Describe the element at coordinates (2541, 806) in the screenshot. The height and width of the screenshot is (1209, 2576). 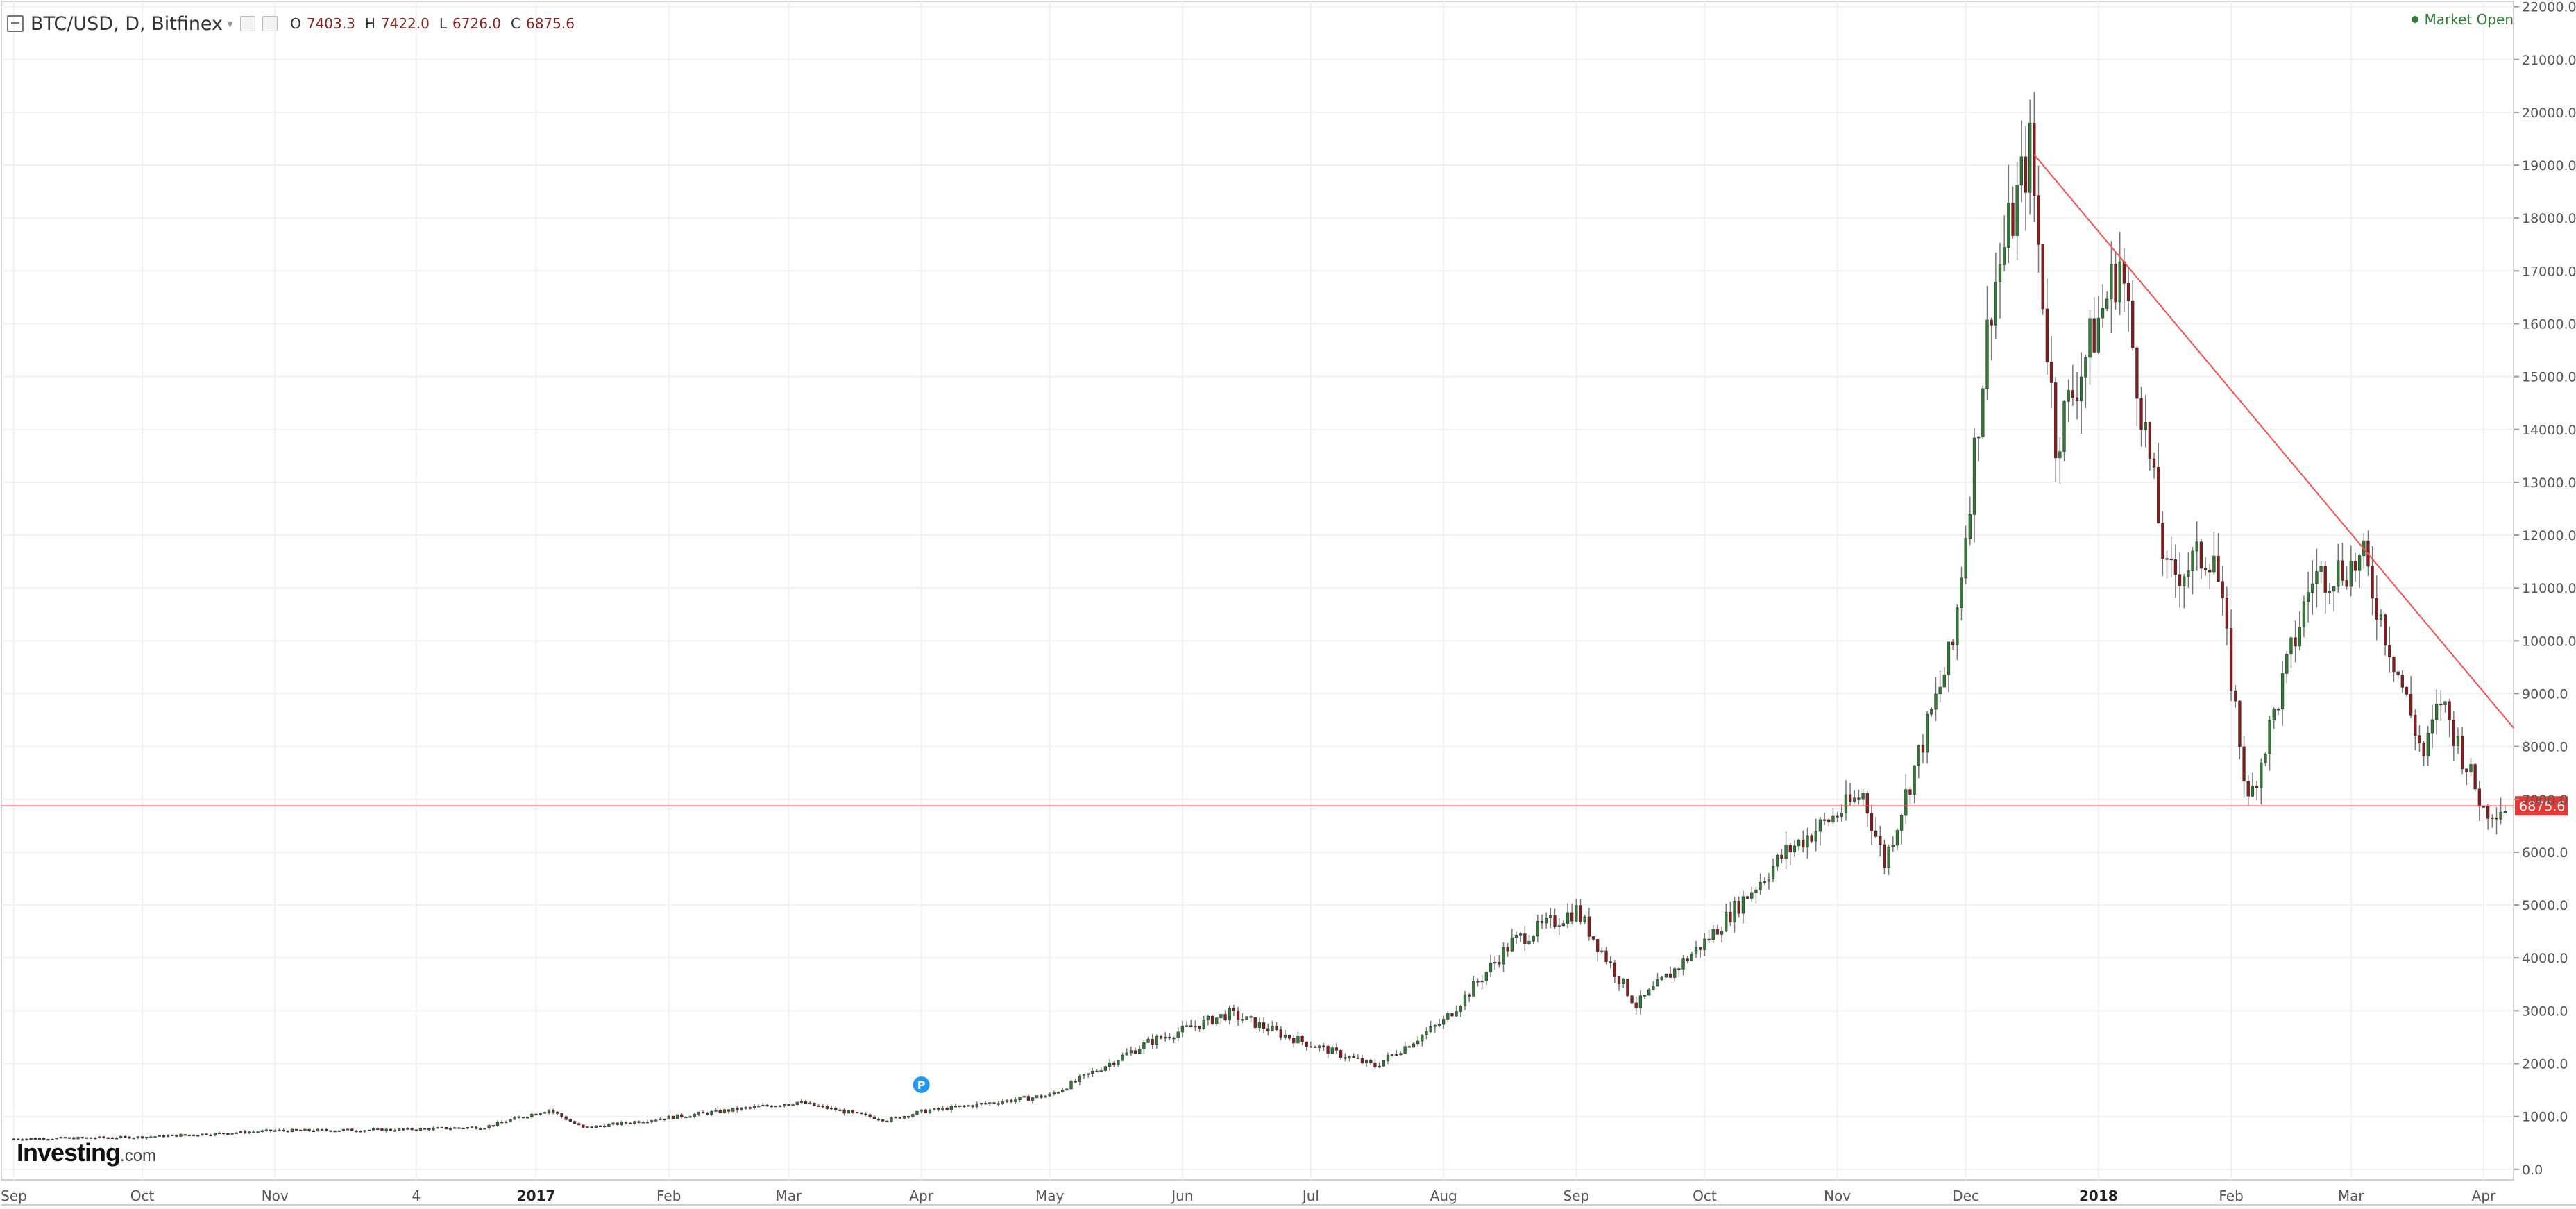
I see `price-tag` at that location.